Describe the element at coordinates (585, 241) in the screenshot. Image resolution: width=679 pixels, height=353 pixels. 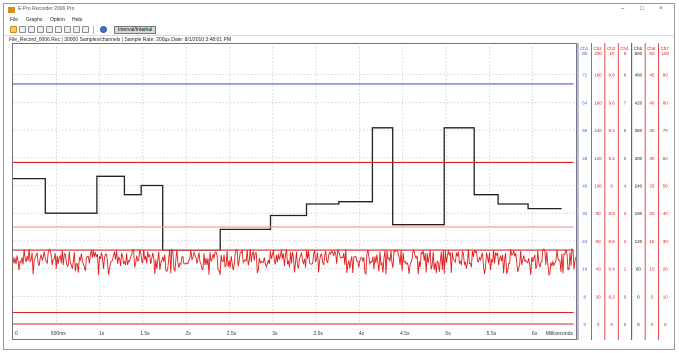
I see `y-tick-label: 24` at that location.